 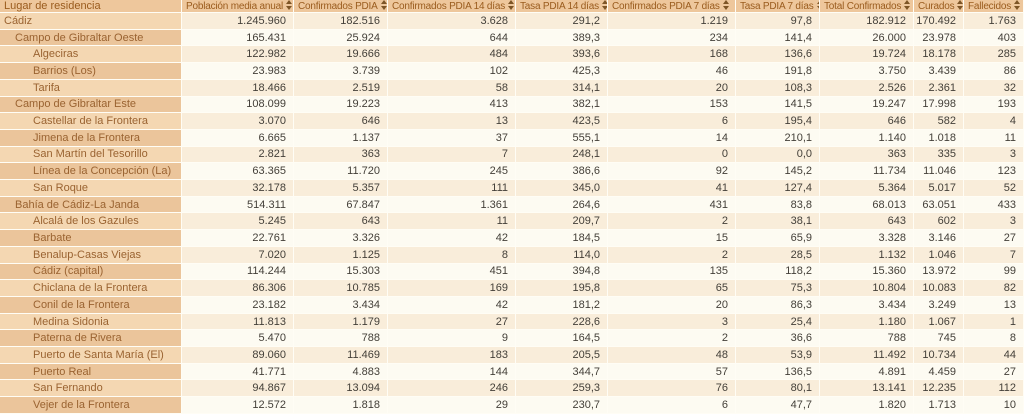 What do you see at coordinates (939, 288) in the screenshot?
I see `value-cell: 10.083` at bounding box center [939, 288].